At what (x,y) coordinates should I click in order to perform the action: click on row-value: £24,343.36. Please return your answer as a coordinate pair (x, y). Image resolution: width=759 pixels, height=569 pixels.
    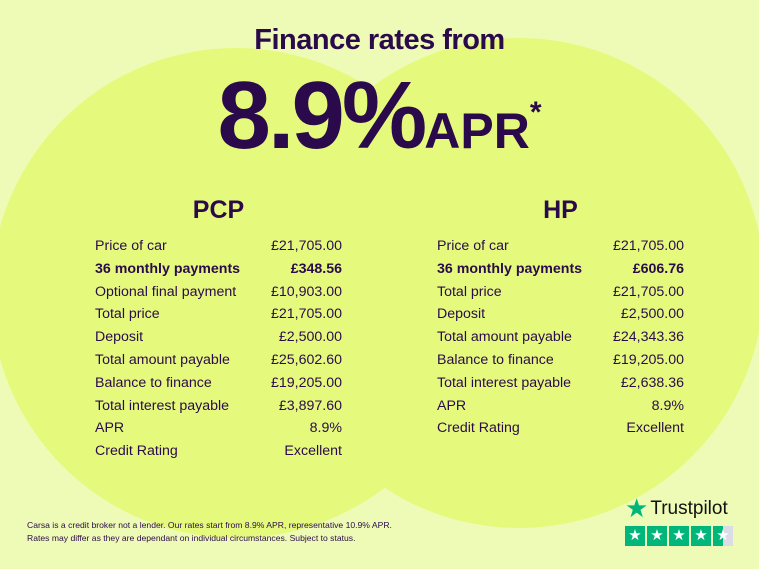
    Looking at the image, I should click on (648, 337).